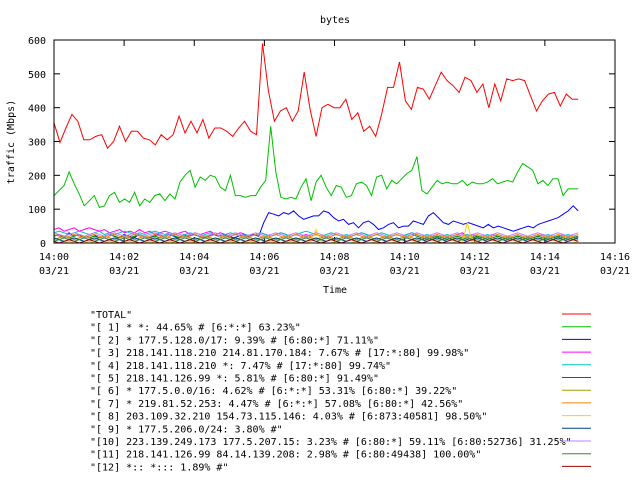 This screenshot has width=640, height=480. What do you see at coordinates (37, 41) in the screenshot?
I see `y-tick-label: 600` at bounding box center [37, 41].